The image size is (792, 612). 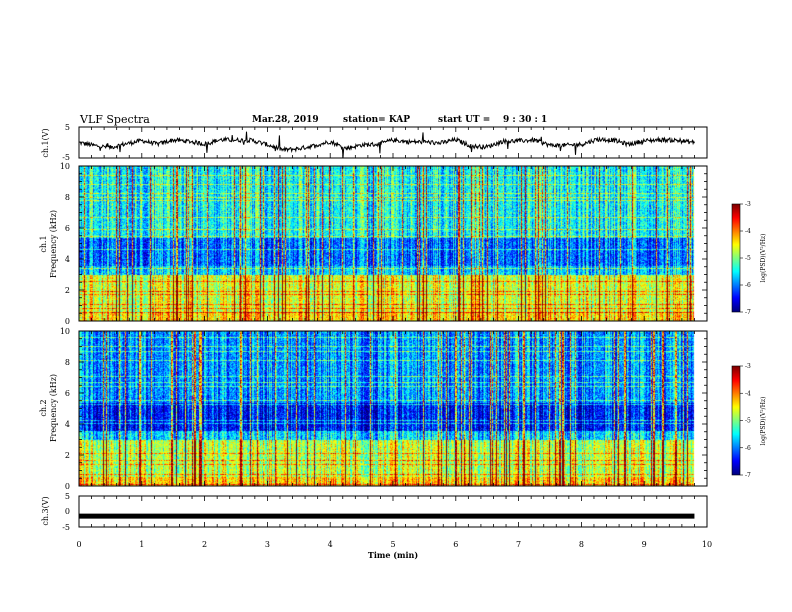 I want to click on ch1-spectrogram-ylabel: ch.1, so click(x=43, y=243).